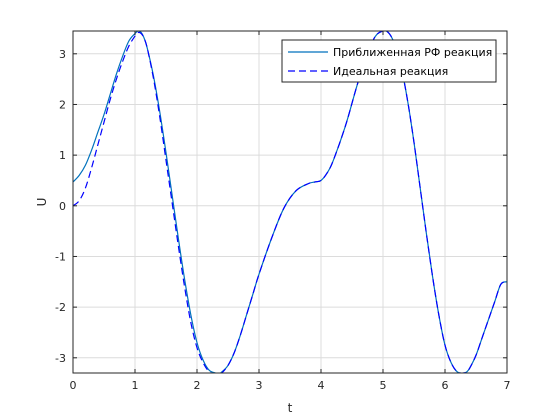  Describe the element at coordinates (73, 385) in the screenshot. I see `x-tick-label: 0` at that location.